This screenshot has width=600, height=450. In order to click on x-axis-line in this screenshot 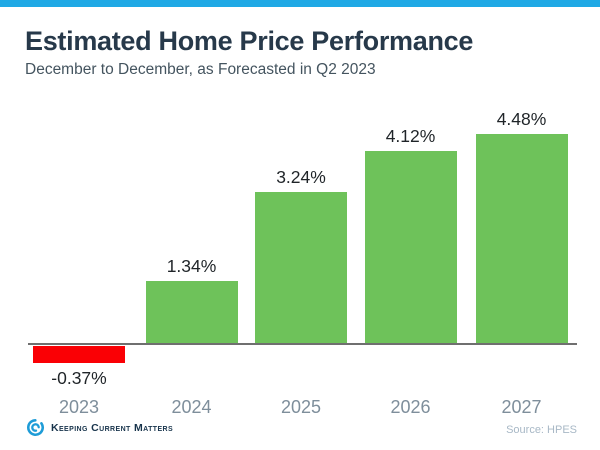, I will do `click(302, 344)`.